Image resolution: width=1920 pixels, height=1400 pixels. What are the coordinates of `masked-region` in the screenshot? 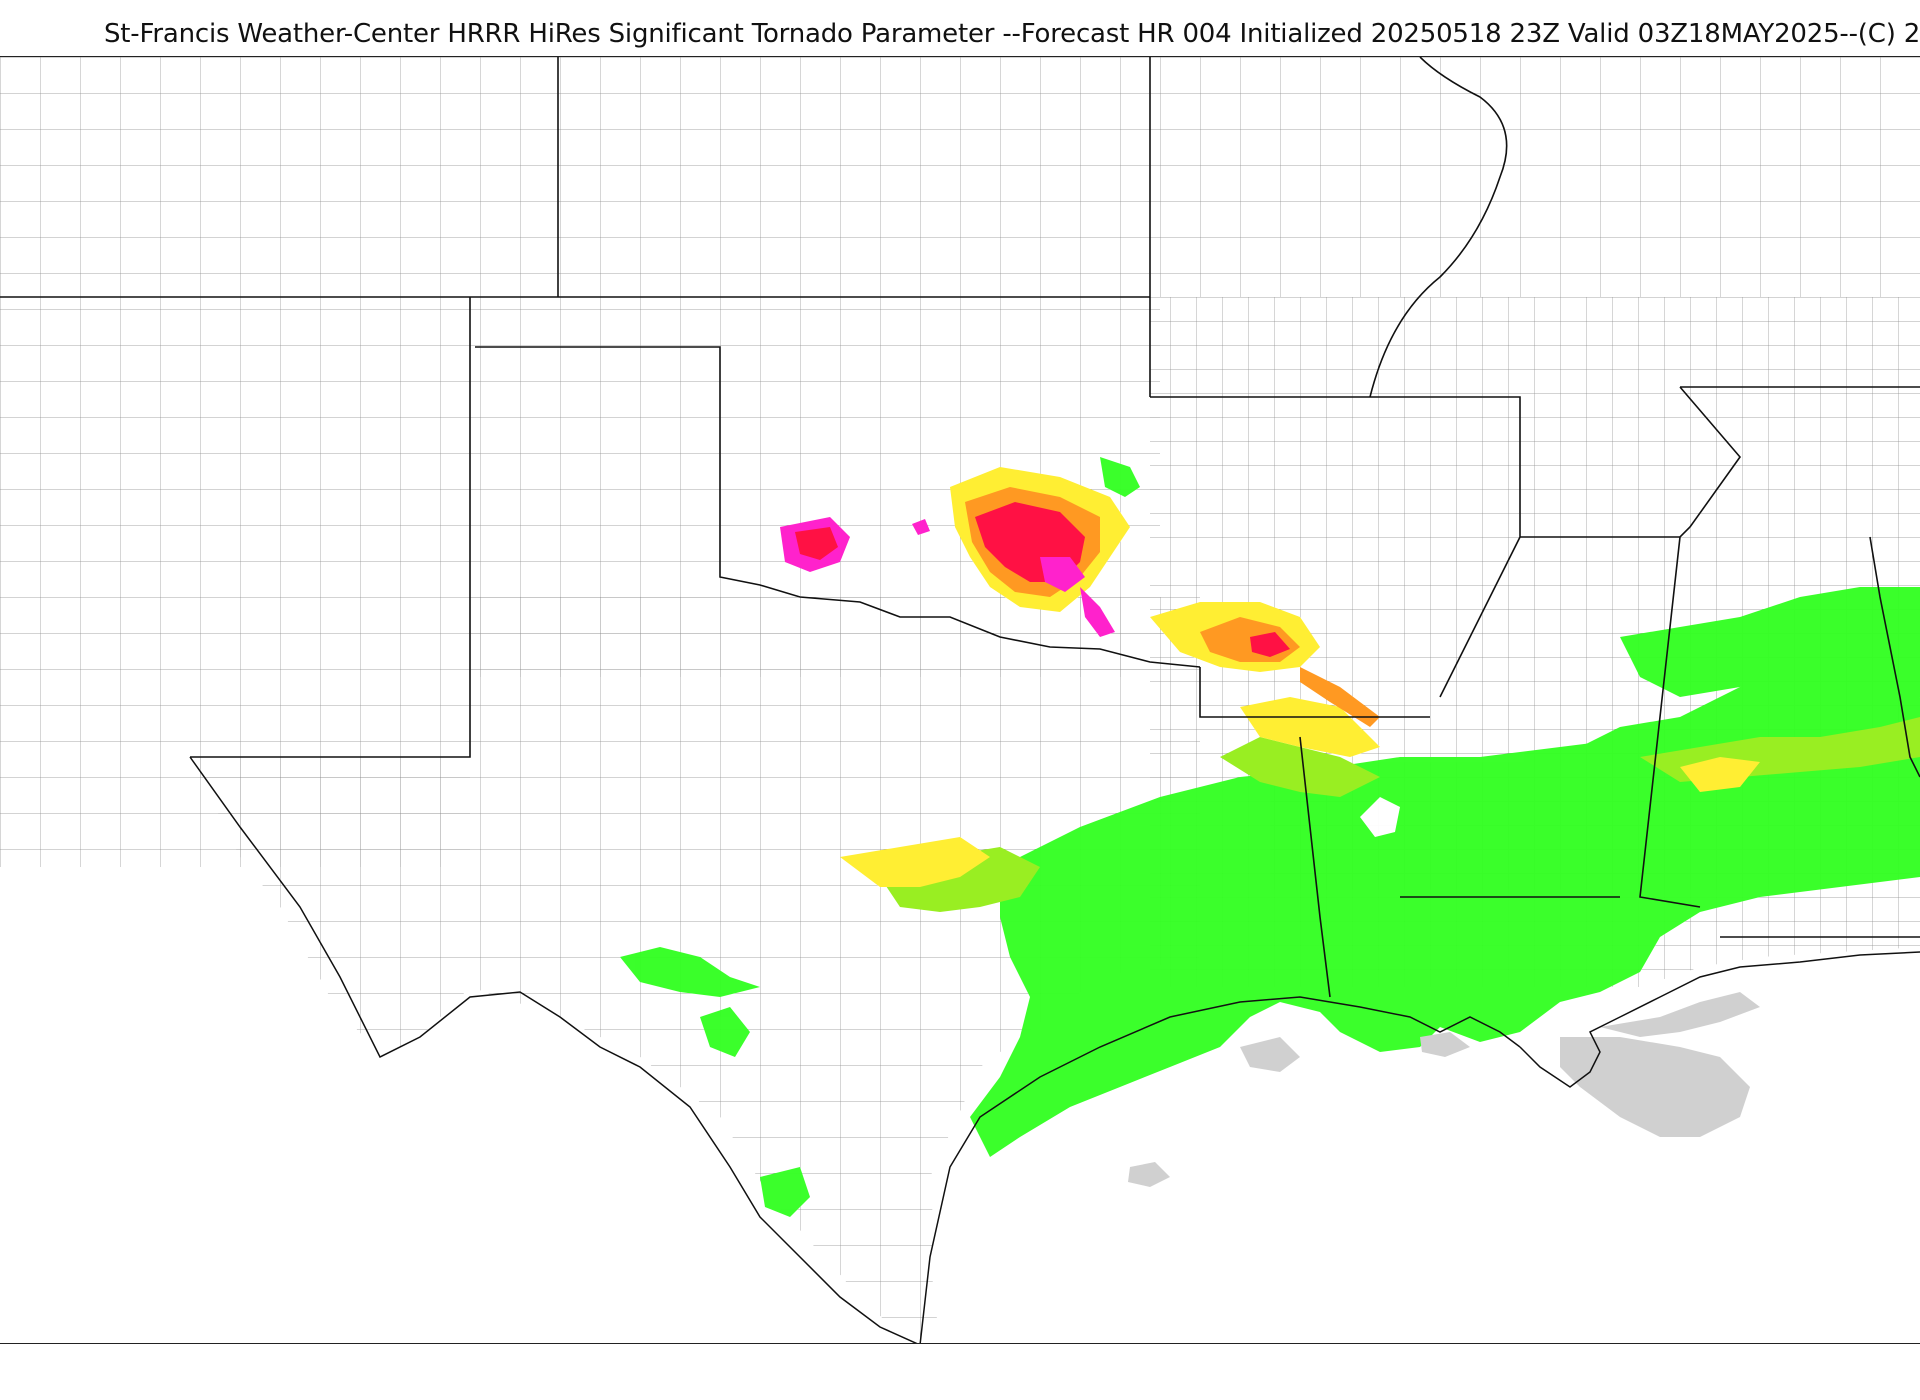 It's located at (1444, 1089).